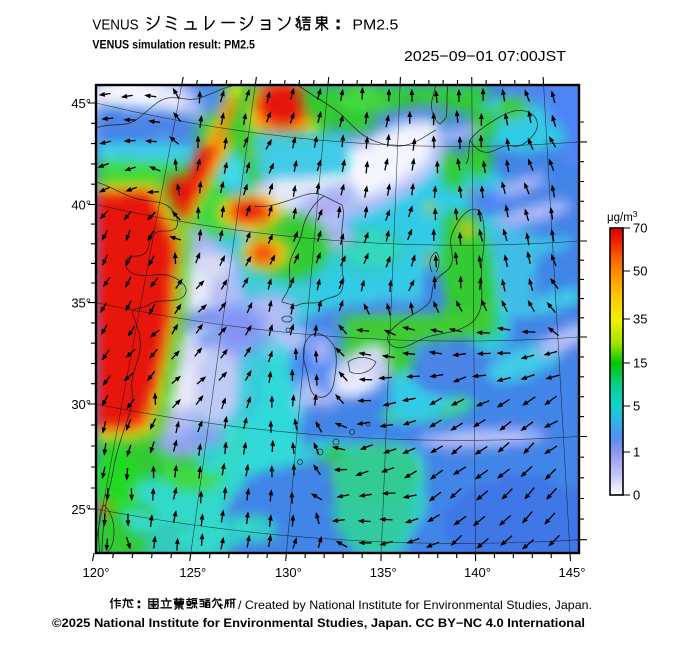 Image resolution: width=700 pixels, height=649 pixels. Describe the element at coordinates (640, 271) in the screenshot. I see `svg-text: 50` at that location.